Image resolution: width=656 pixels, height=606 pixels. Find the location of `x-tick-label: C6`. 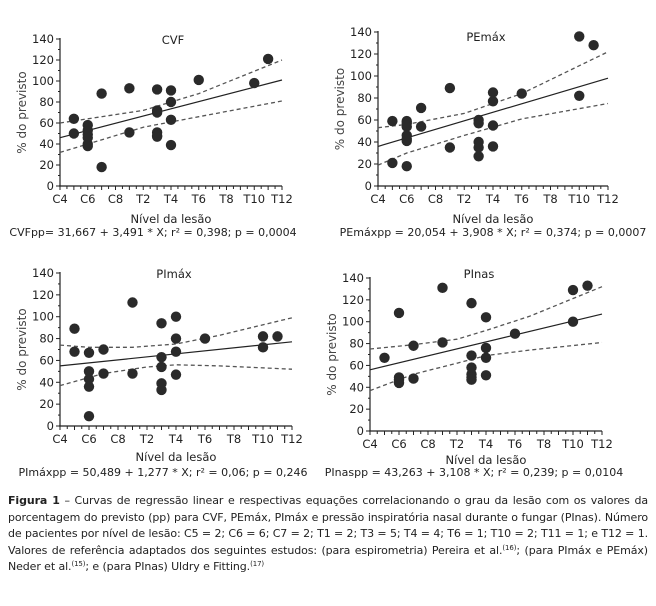

x-tick-label: C6 is located at coordinates (398, 444).